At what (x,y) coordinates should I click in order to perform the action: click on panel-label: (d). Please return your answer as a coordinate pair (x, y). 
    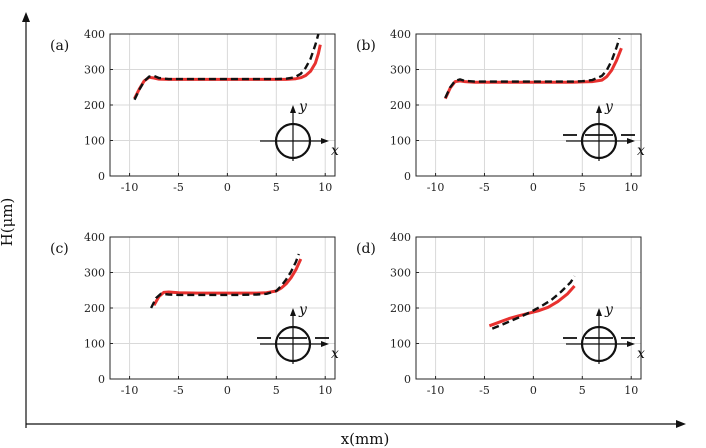
    Looking at the image, I should click on (366, 249).